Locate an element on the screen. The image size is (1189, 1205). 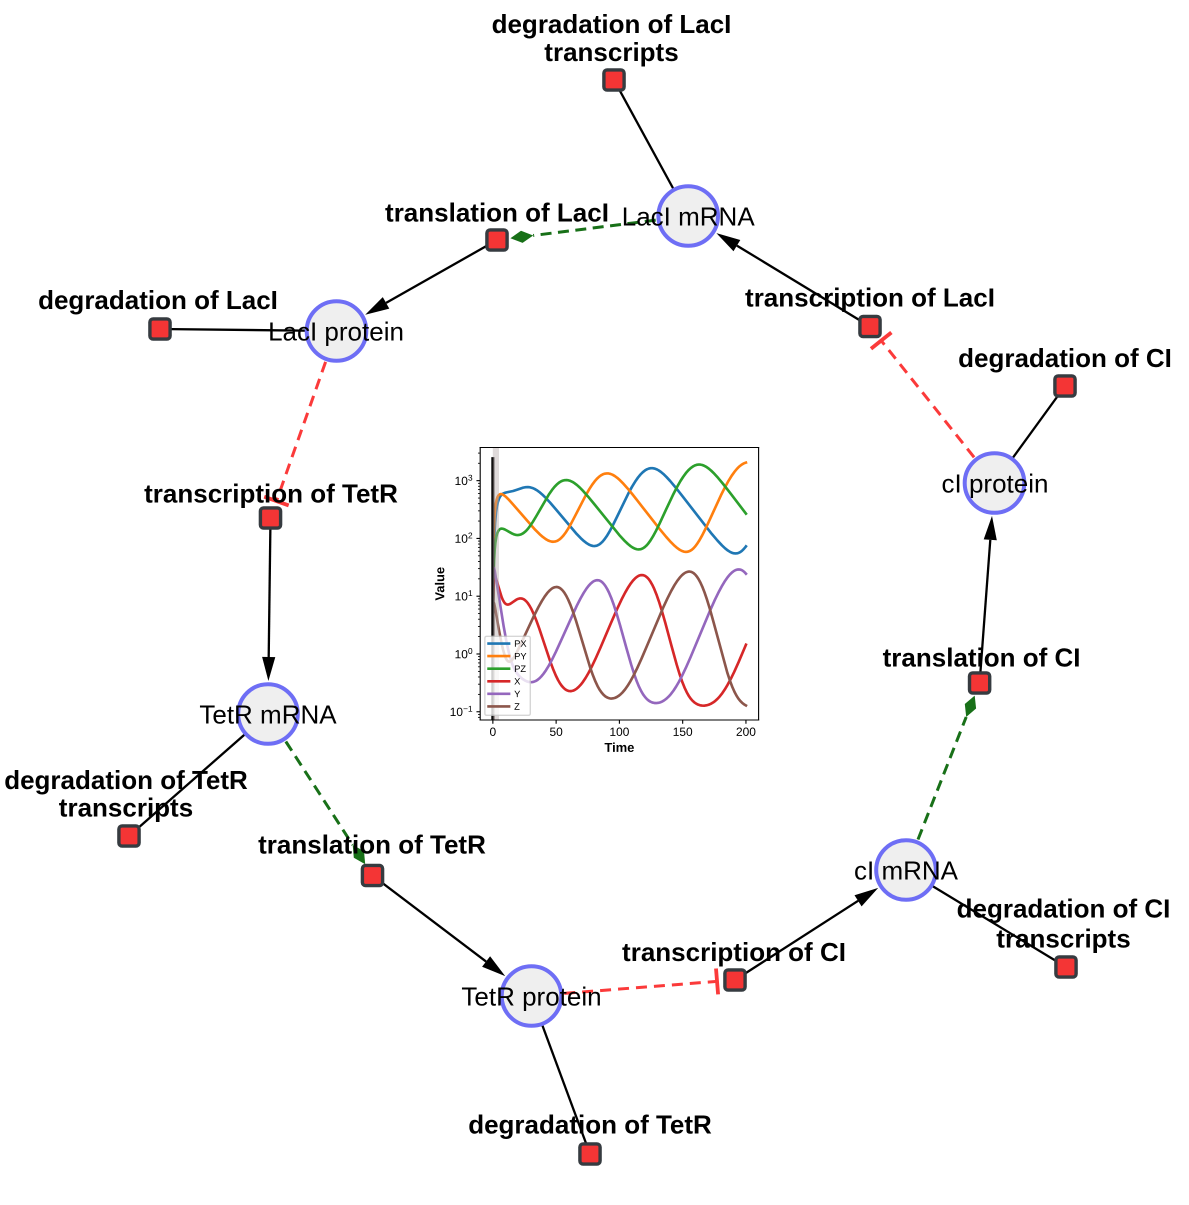
svg-text: LacI mRNA is located at coordinates (689, 217).